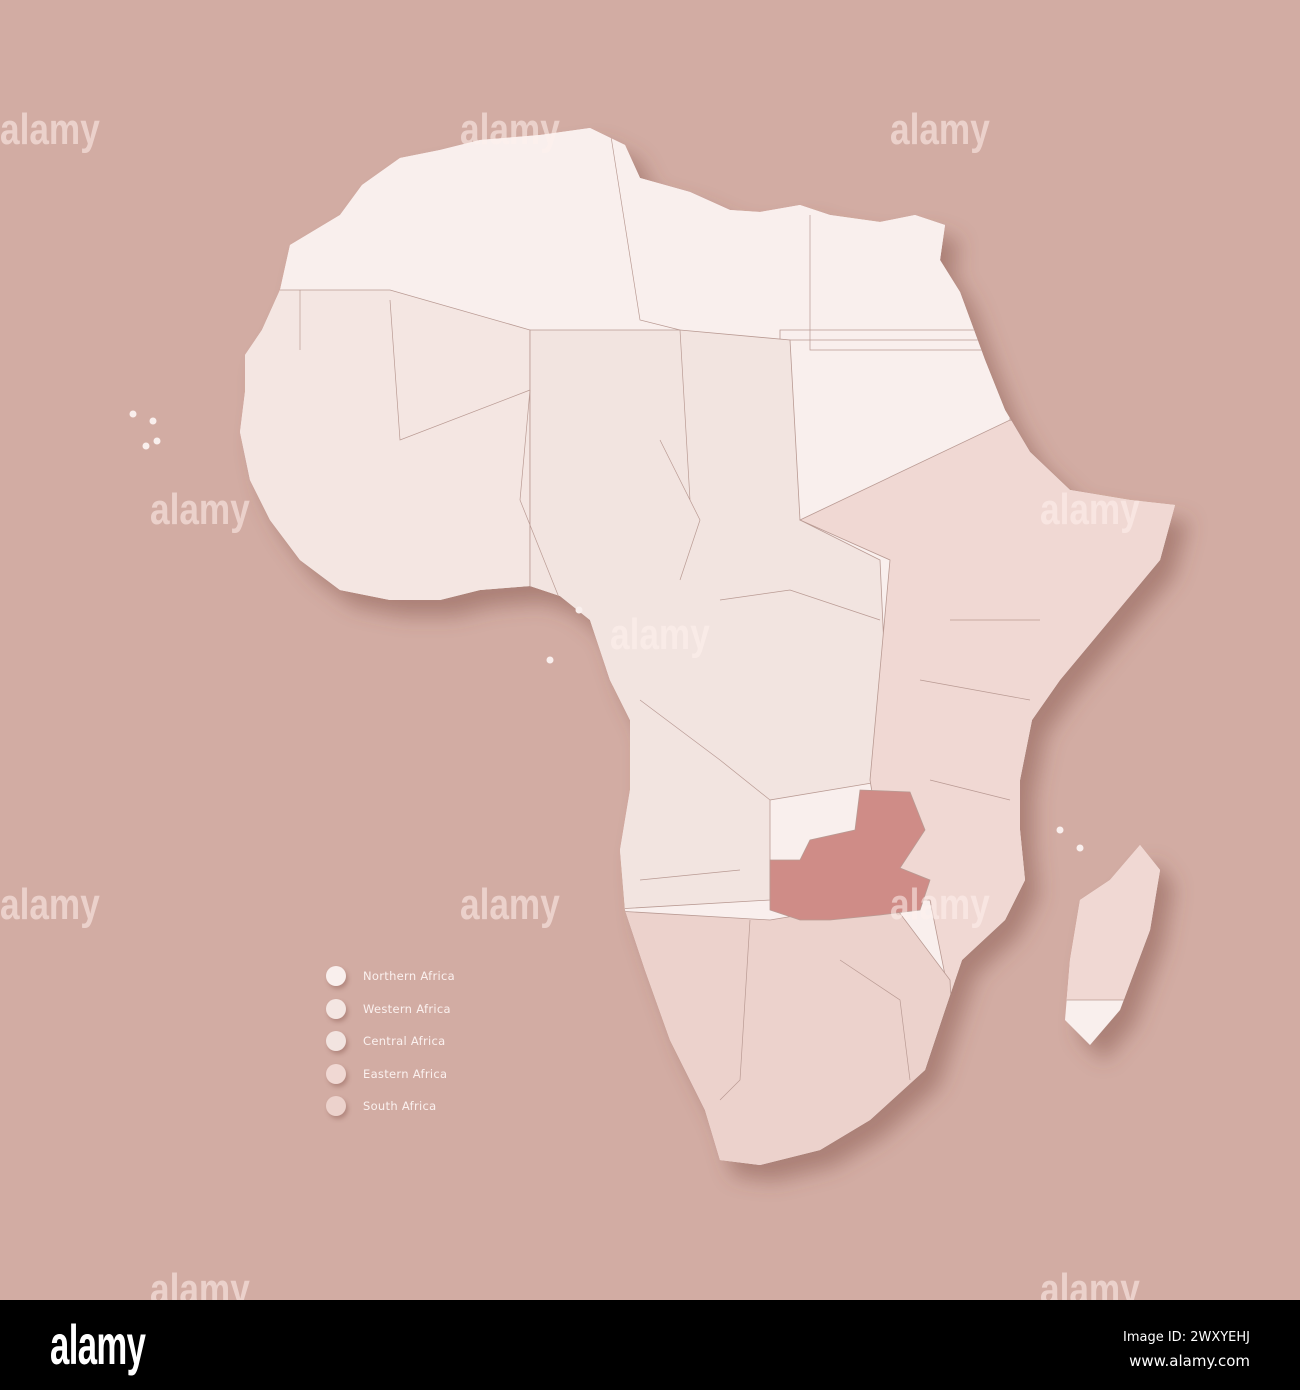 The height and width of the screenshot is (1390, 1300). Describe the element at coordinates (405, 1073) in the screenshot. I see `legend-label: Eastern Africa` at that location.